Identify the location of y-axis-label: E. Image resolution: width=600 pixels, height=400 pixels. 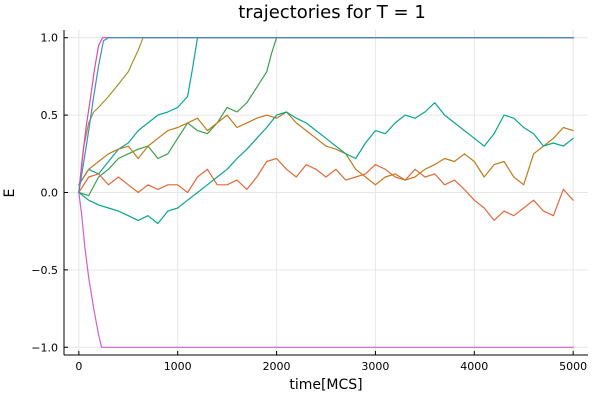
(10, 193).